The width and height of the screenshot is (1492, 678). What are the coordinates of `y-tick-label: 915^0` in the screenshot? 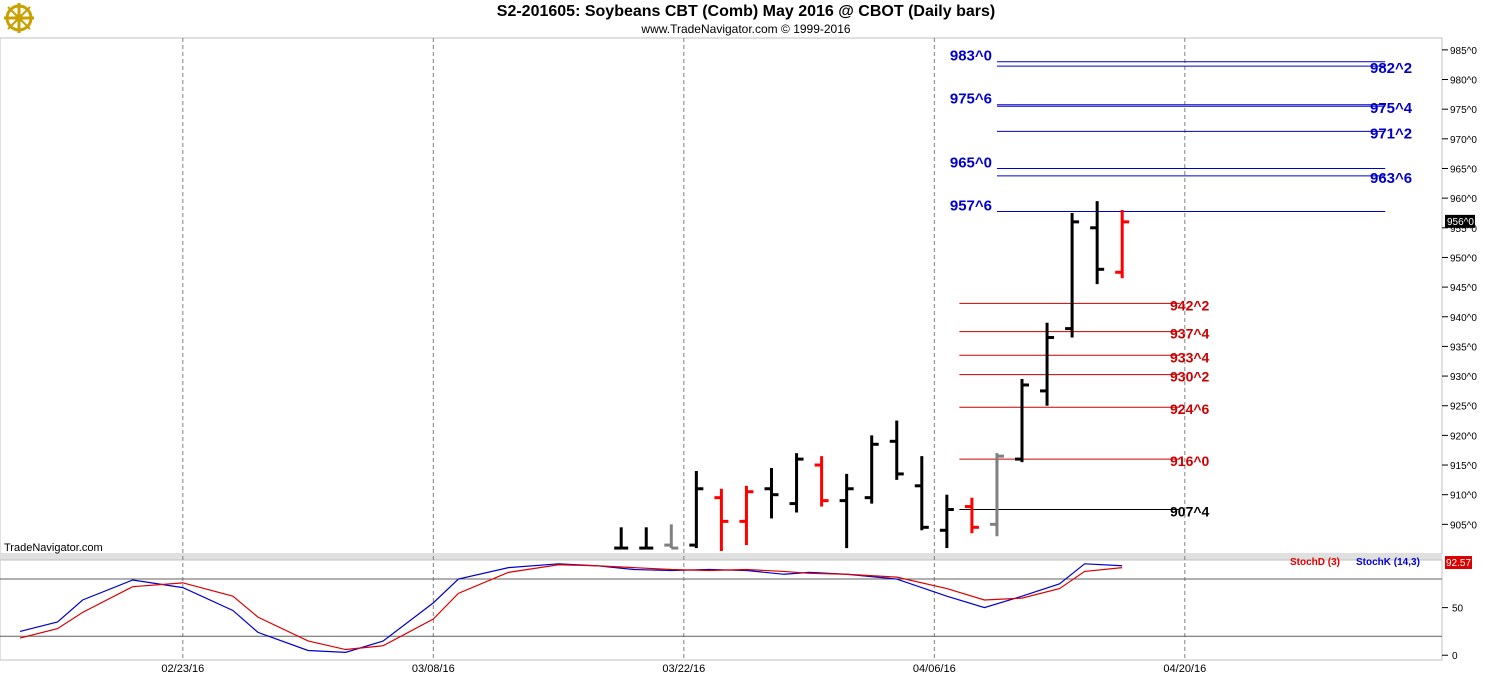 It's located at (1463, 466).